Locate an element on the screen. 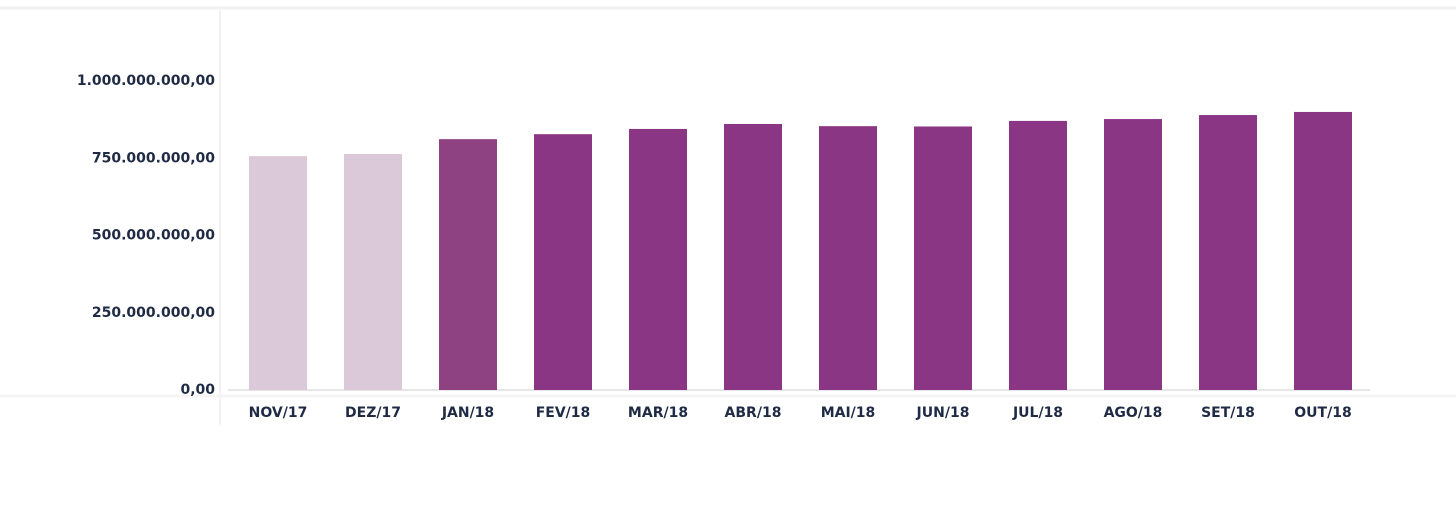 Image resolution: width=1456 pixels, height=528 pixels. x-tick-label: AGO/18 is located at coordinates (1133, 413).